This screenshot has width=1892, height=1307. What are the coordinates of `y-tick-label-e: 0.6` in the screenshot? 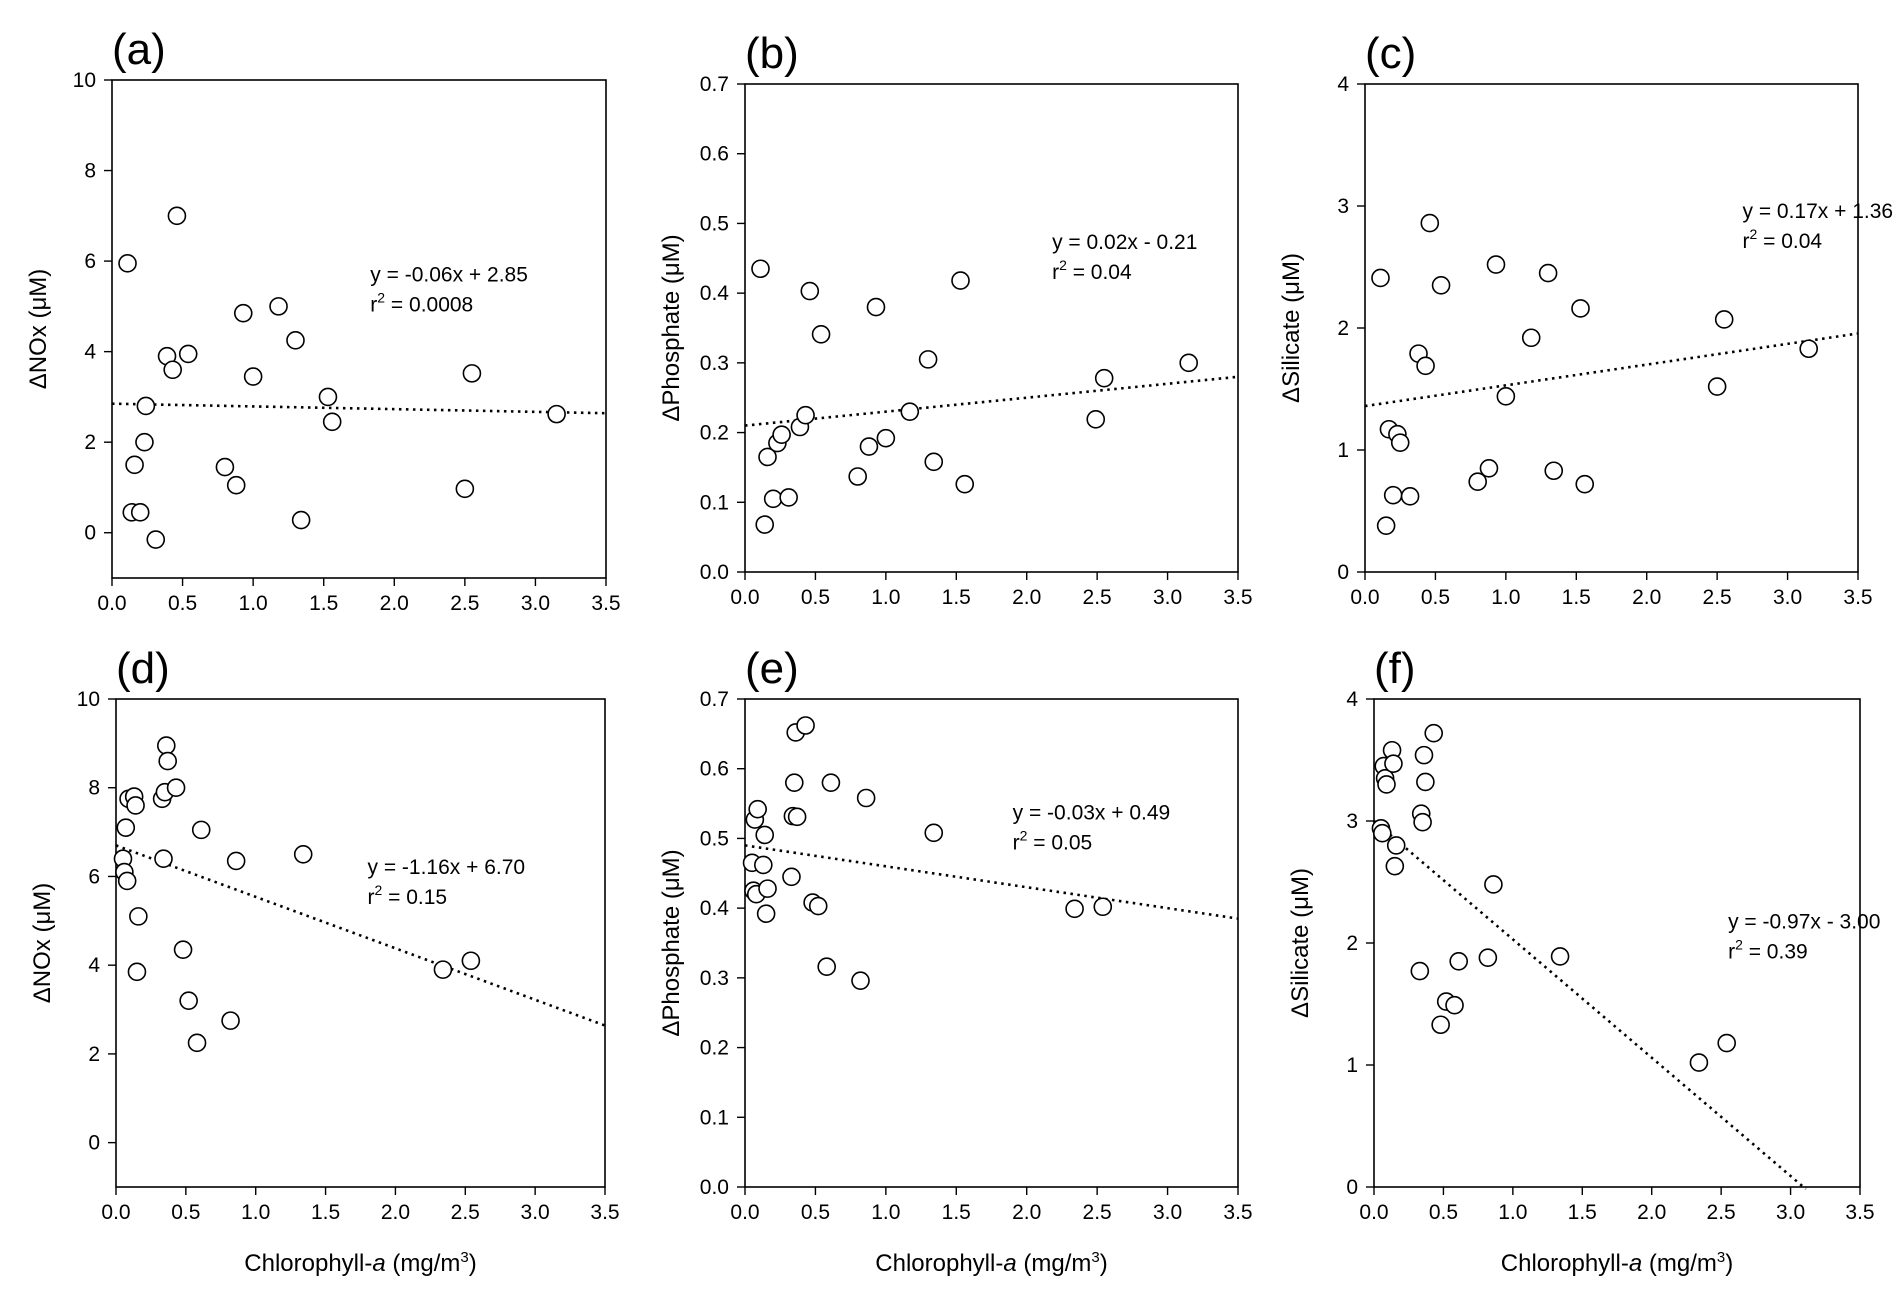 It's located at (714, 769).